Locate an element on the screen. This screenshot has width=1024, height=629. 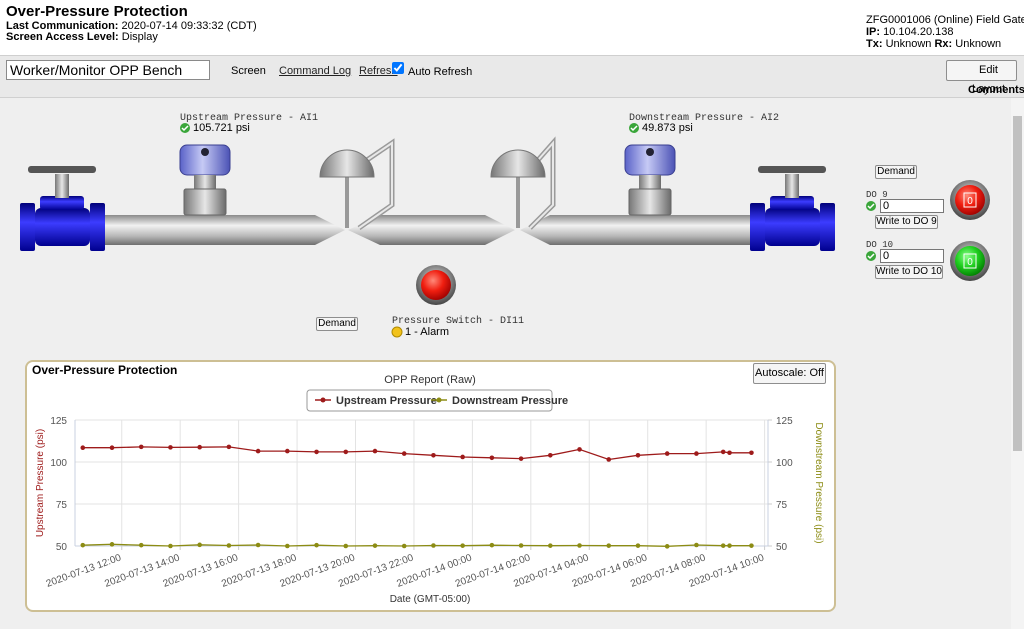
downstream-value: 49.873 psi is located at coordinates (667, 128).